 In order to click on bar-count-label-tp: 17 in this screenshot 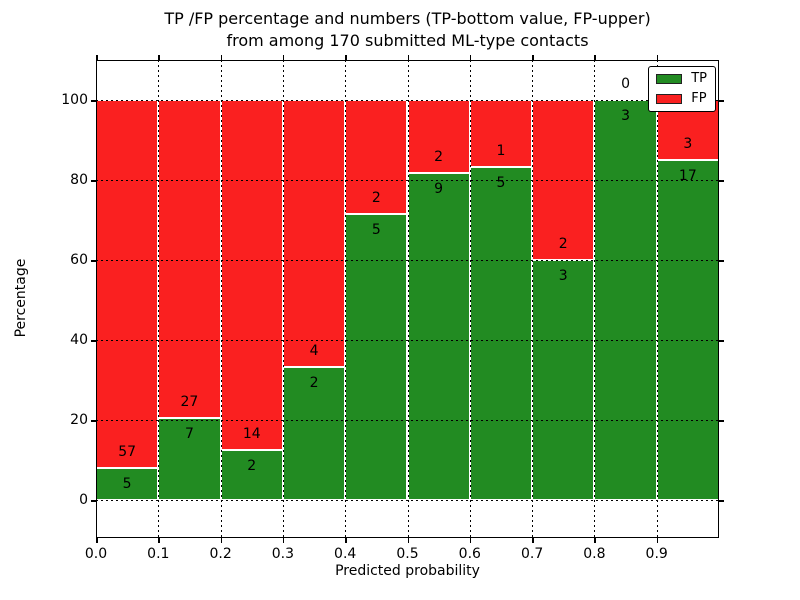, I will do `click(687, 176)`.